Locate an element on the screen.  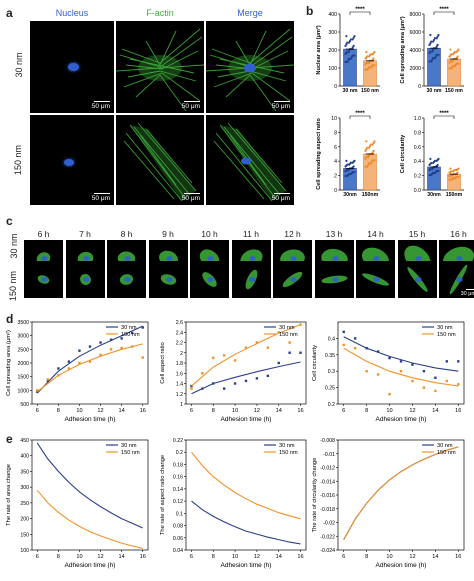
y-tick-label: 0.12 is located at coordinates (178, 502).